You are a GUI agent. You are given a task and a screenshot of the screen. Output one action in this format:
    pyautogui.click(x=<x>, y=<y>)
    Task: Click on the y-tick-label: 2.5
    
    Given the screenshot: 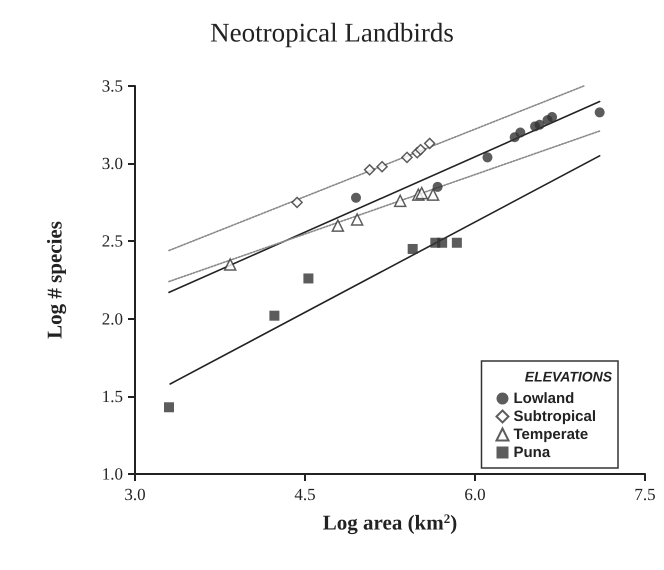 What is the action you would take?
    pyautogui.click(x=112, y=241)
    